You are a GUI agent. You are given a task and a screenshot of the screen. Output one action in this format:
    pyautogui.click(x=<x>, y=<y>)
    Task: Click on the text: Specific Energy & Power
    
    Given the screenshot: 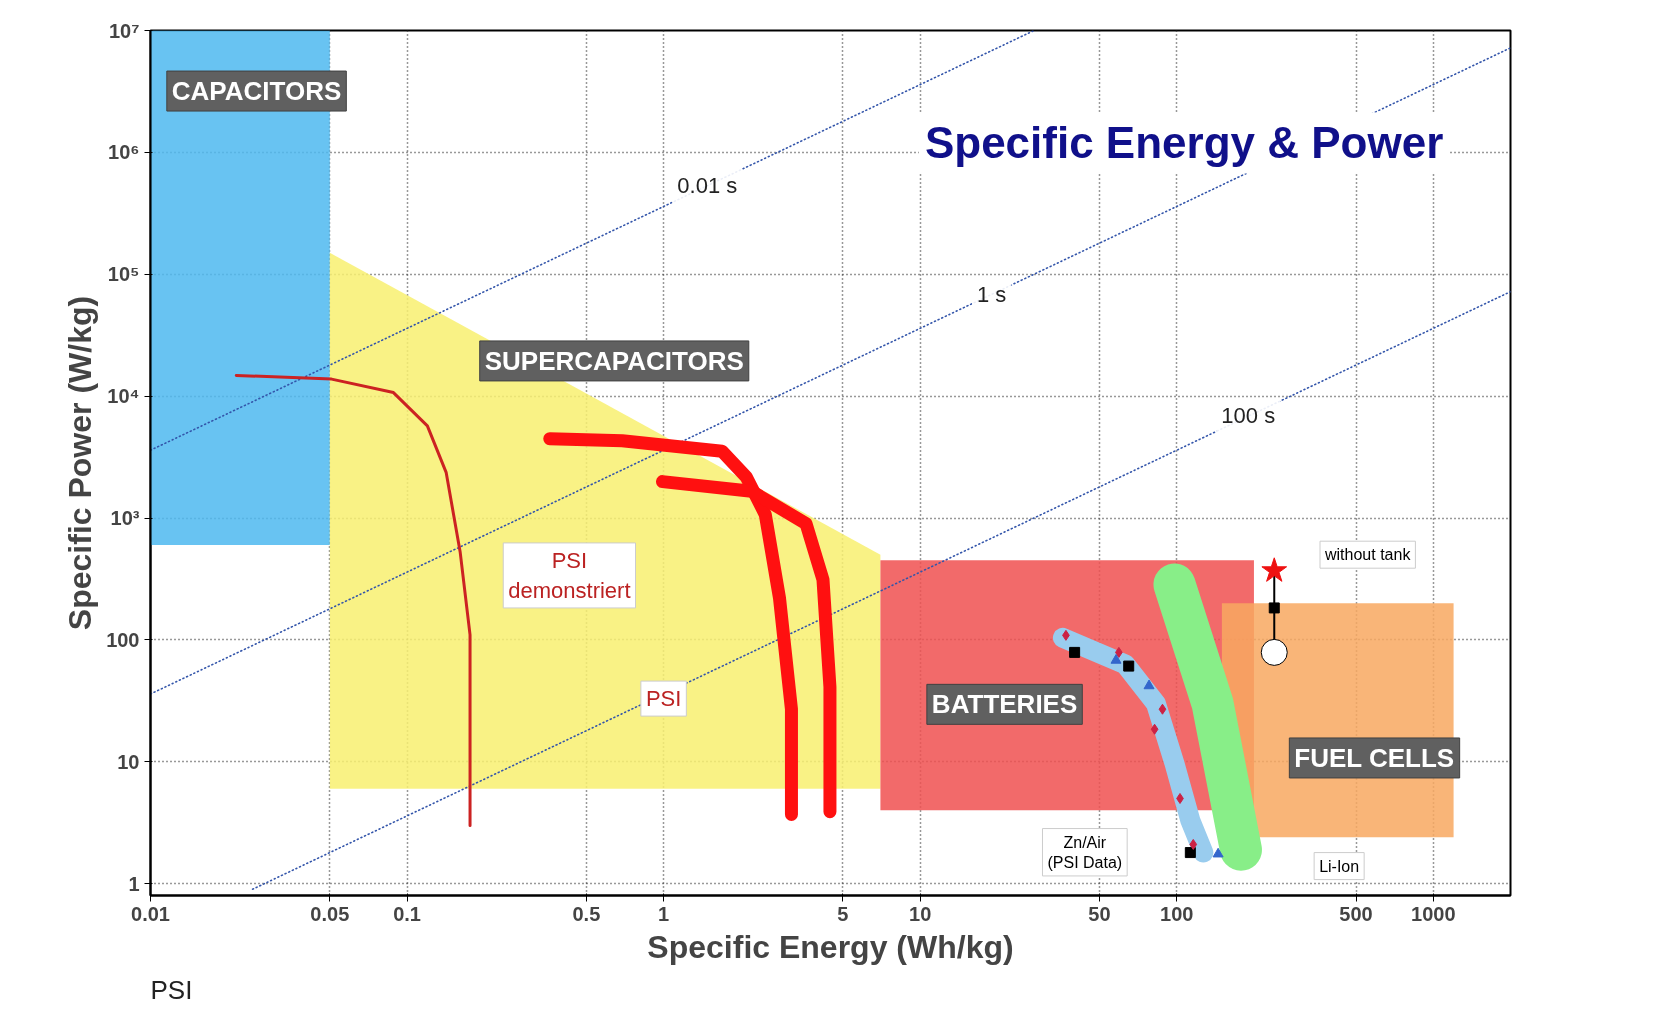 What is the action you would take?
    pyautogui.click(x=1184, y=143)
    